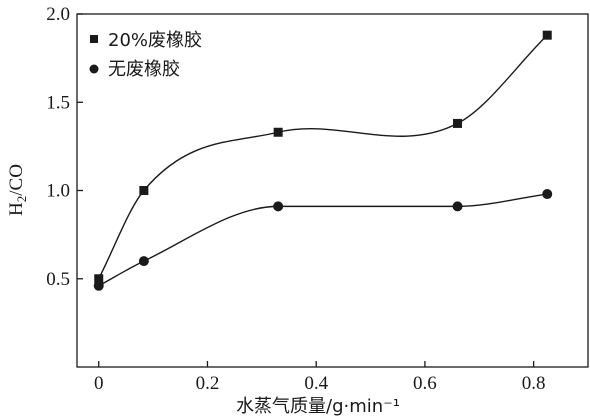 The image size is (590, 419). Describe the element at coordinates (16, 180) in the screenshot. I see `y-axis-title-tail: /CO` at that location.